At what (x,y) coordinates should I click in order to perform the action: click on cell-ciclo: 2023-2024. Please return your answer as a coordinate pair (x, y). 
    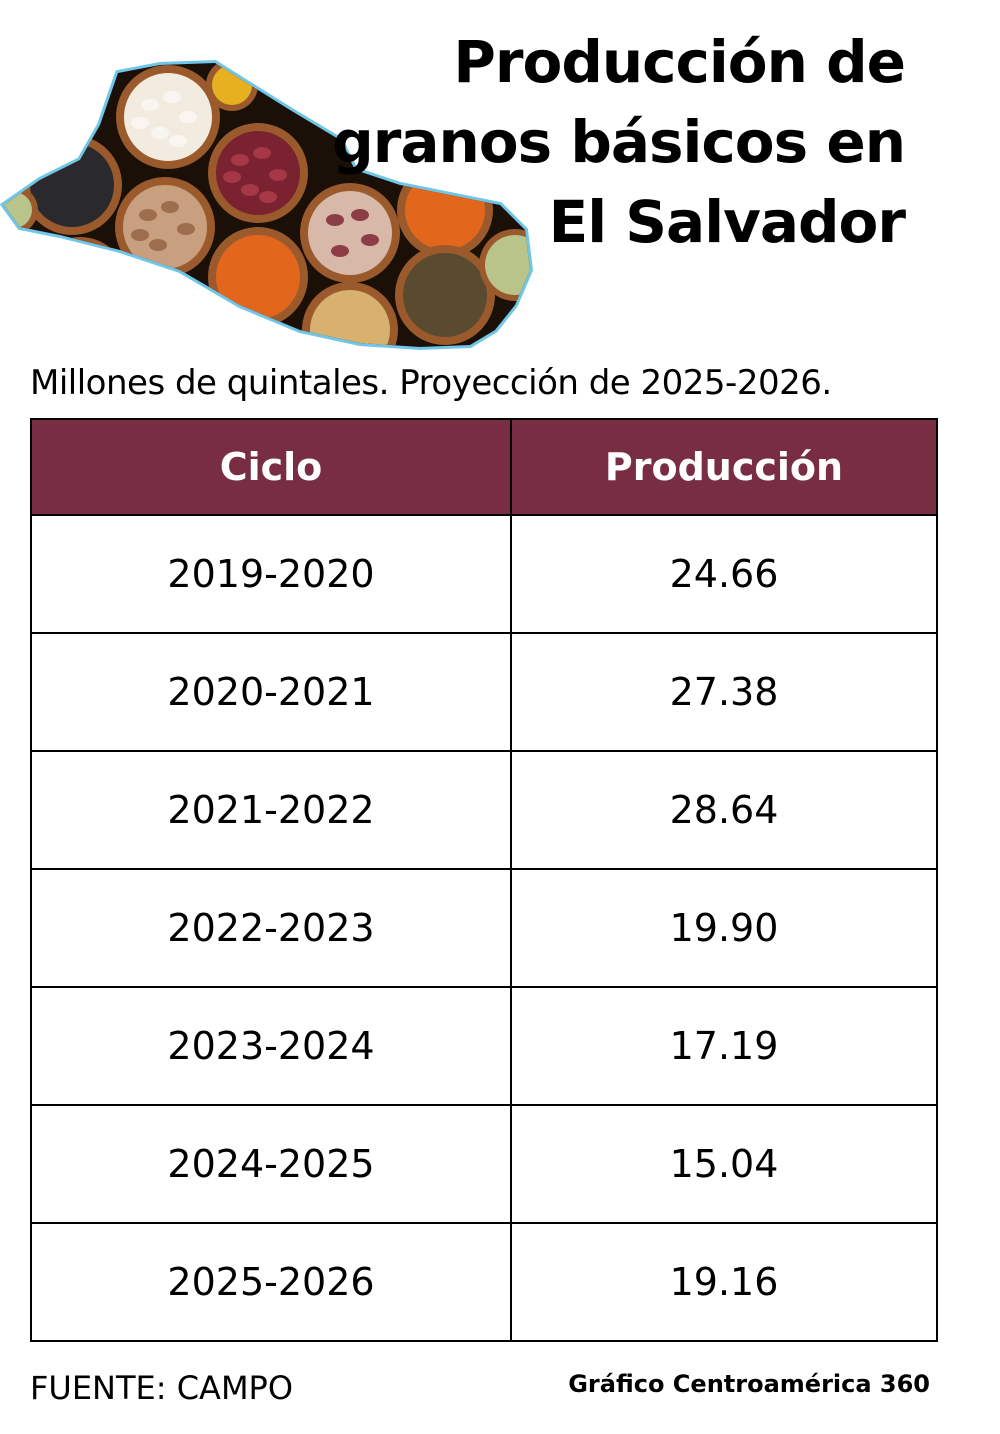
    Looking at the image, I should click on (271, 1046).